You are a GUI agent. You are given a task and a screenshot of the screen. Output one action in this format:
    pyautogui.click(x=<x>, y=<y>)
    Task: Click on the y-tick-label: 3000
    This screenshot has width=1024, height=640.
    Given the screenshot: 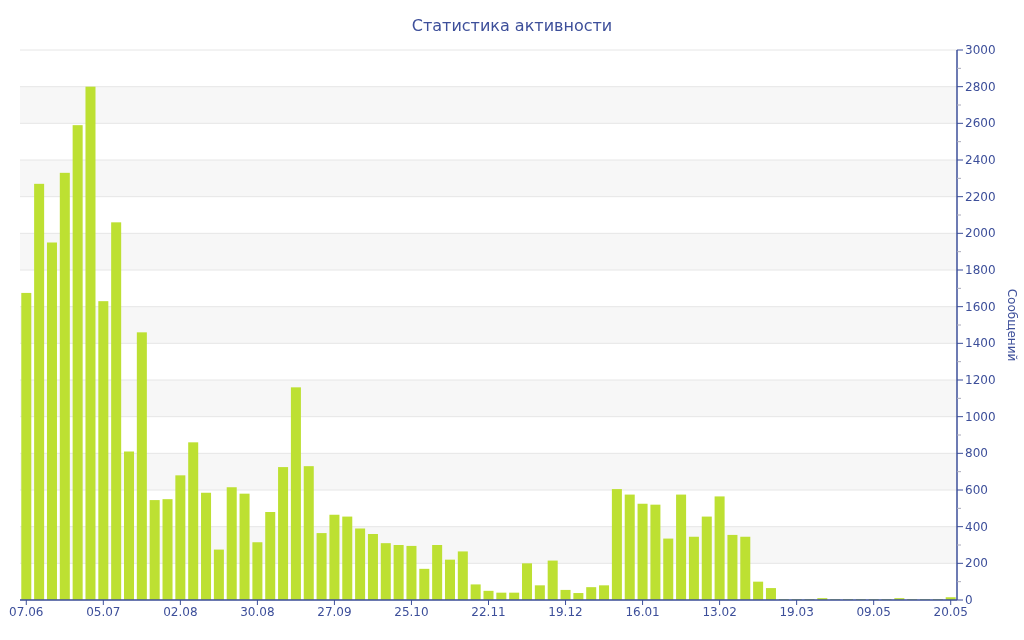 What is the action you would take?
    pyautogui.click(x=980, y=50)
    